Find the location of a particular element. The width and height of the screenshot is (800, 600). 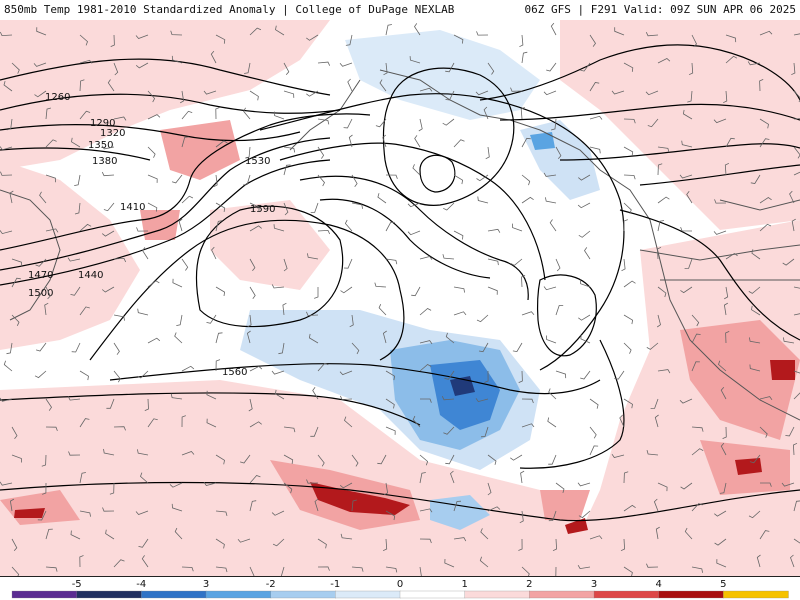

legend-color-swatch is located at coordinates (432, 594).